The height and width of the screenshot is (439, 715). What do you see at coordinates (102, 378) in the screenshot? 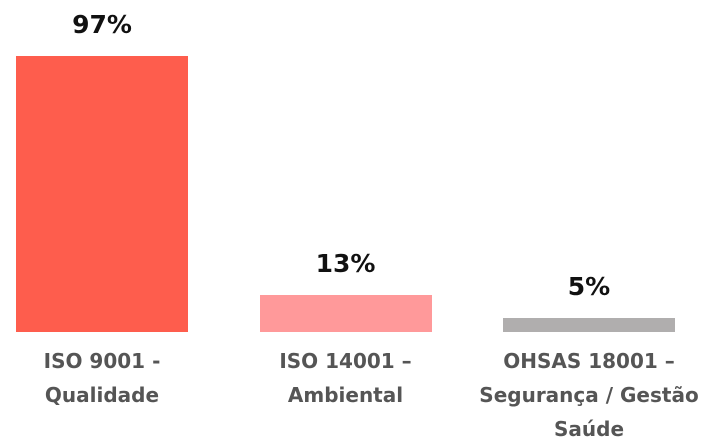
I see `x-tick-label: ISO 9001 - Qualidade` at bounding box center [102, 378].